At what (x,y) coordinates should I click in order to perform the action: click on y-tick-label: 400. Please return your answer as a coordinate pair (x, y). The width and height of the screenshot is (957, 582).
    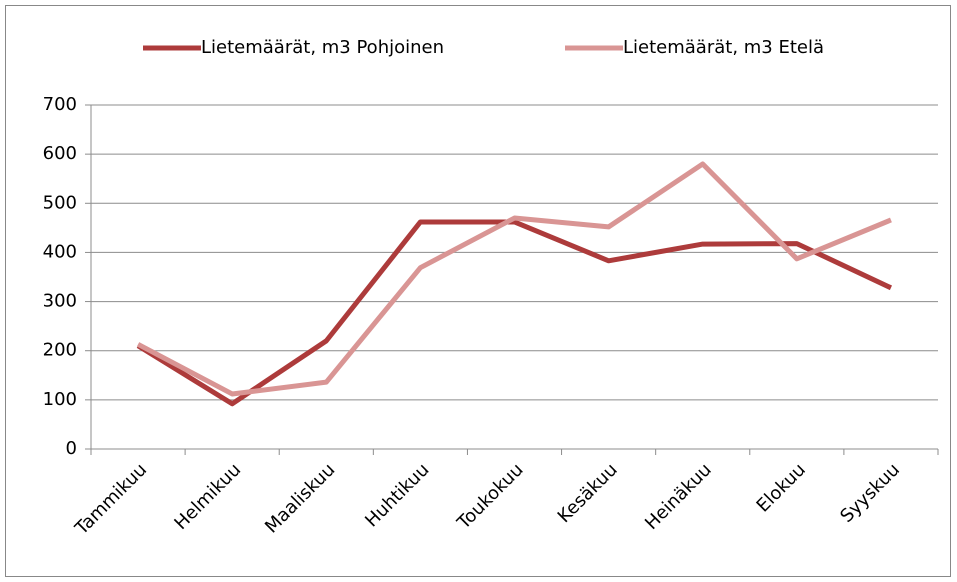
    Looking at the image, I should click on (60, 251).